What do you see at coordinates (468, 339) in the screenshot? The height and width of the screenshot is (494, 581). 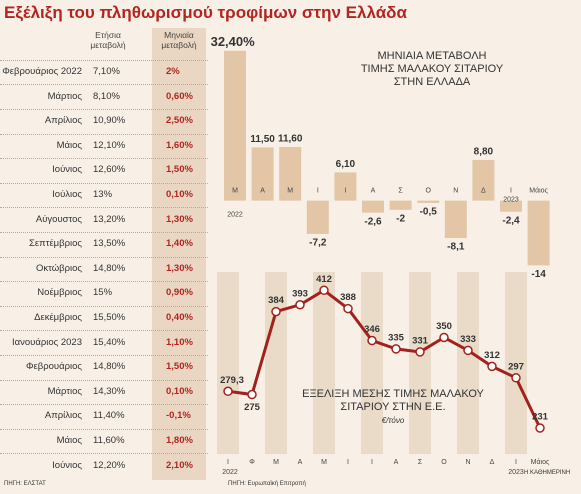 I see `value-label: 333` at bounding box center [468, 339].